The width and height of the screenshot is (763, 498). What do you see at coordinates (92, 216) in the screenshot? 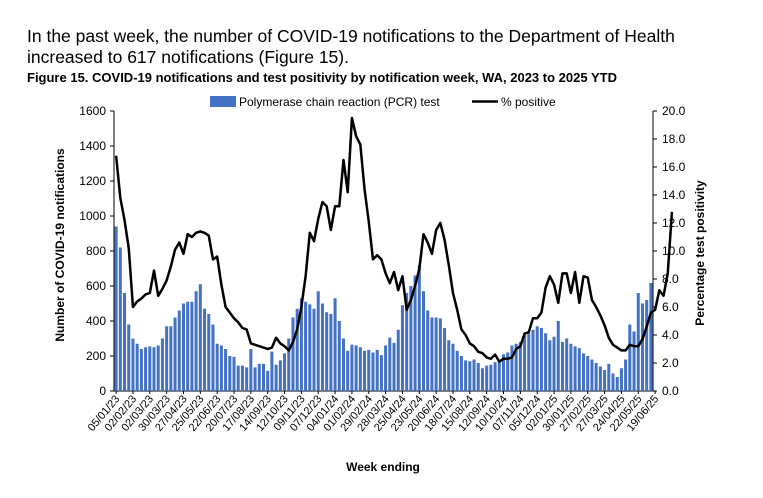
I see `y-left-tick-label: 1000` at bounding box center [92, 216].